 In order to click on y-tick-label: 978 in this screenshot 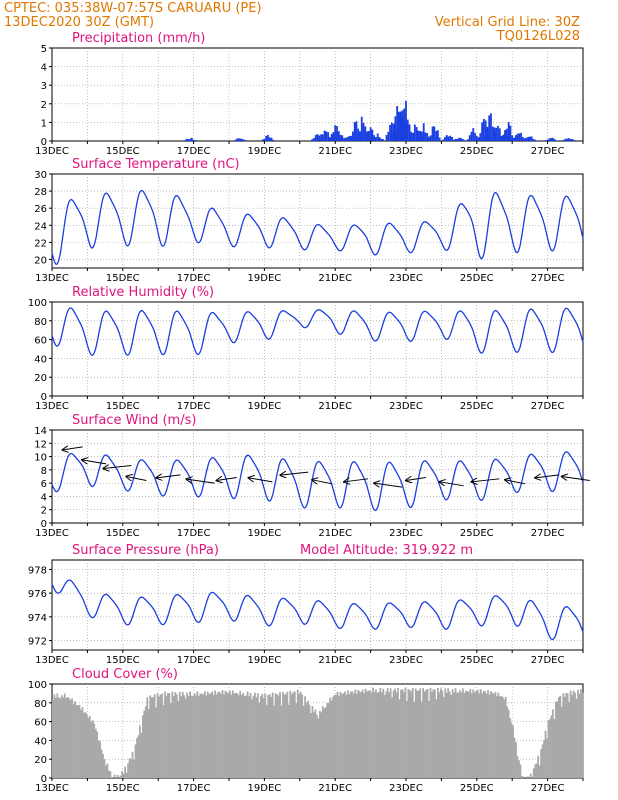, I will do `click(37, 570)`.